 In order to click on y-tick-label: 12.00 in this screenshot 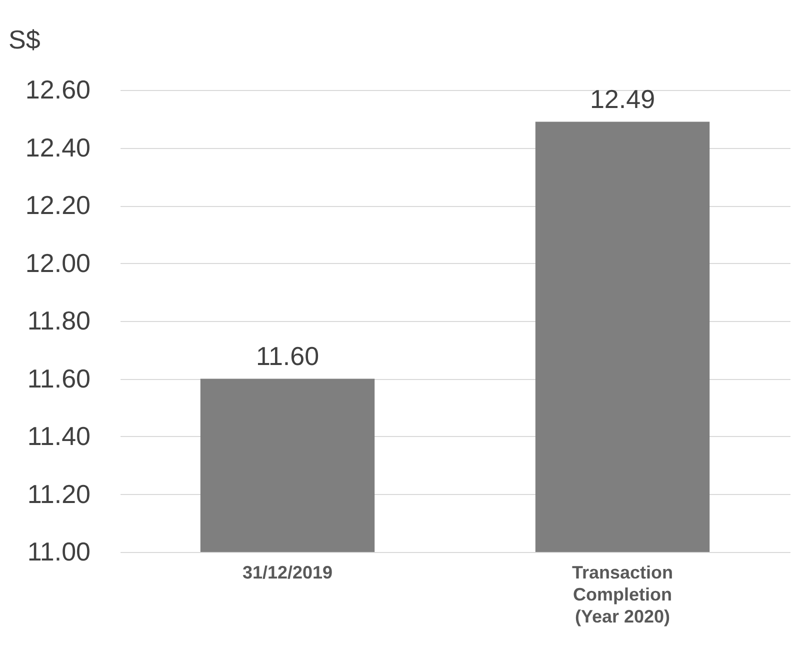, I will do `click(57, 263)`.